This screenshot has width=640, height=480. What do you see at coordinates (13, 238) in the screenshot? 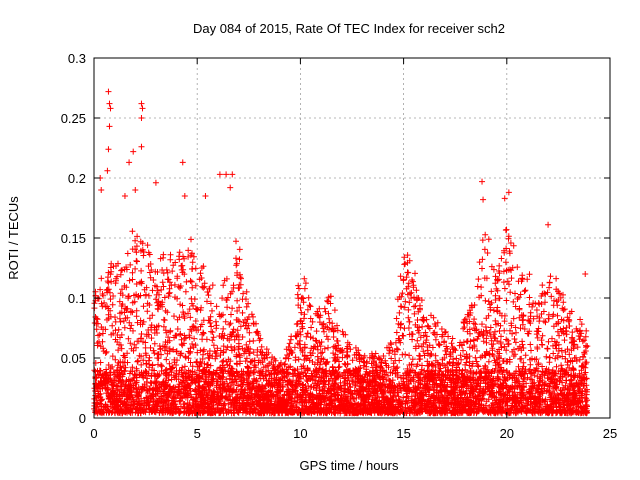
I see `y-axis-label: ROTI / TECUs` at bounding box center [13, 238].